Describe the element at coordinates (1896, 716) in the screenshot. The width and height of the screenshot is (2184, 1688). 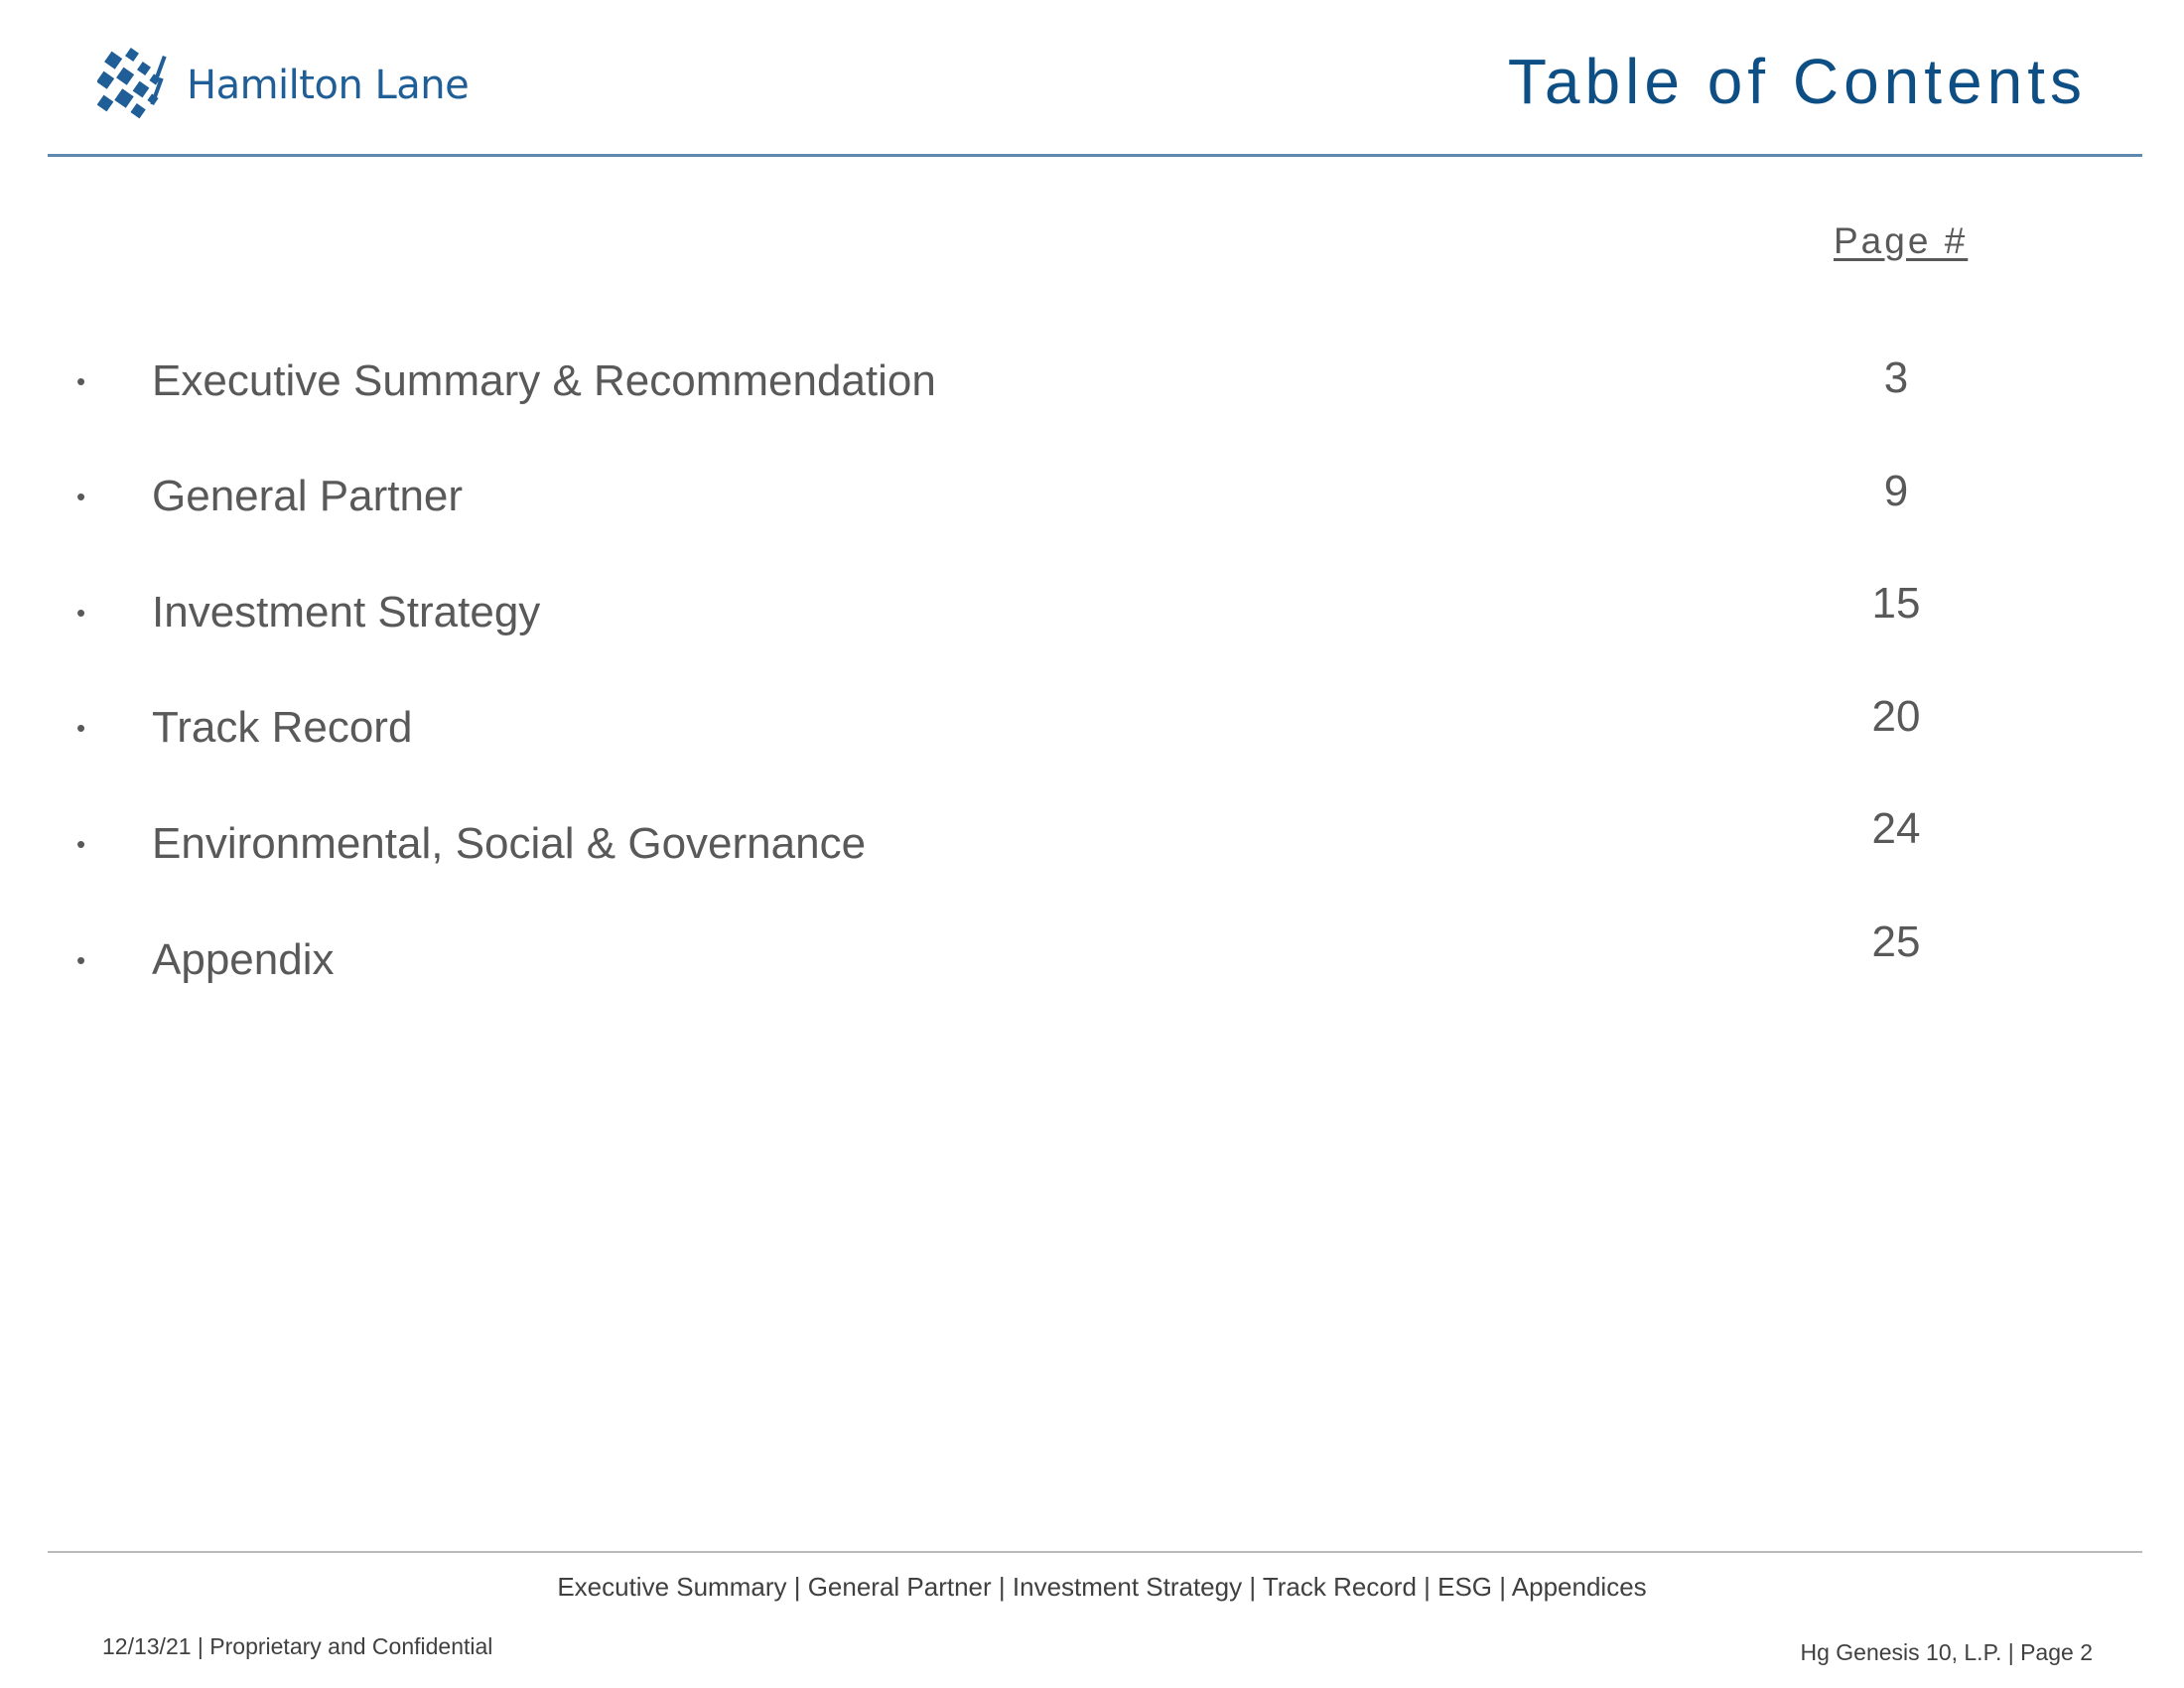
I see `toc-page-number: 20` at that location.